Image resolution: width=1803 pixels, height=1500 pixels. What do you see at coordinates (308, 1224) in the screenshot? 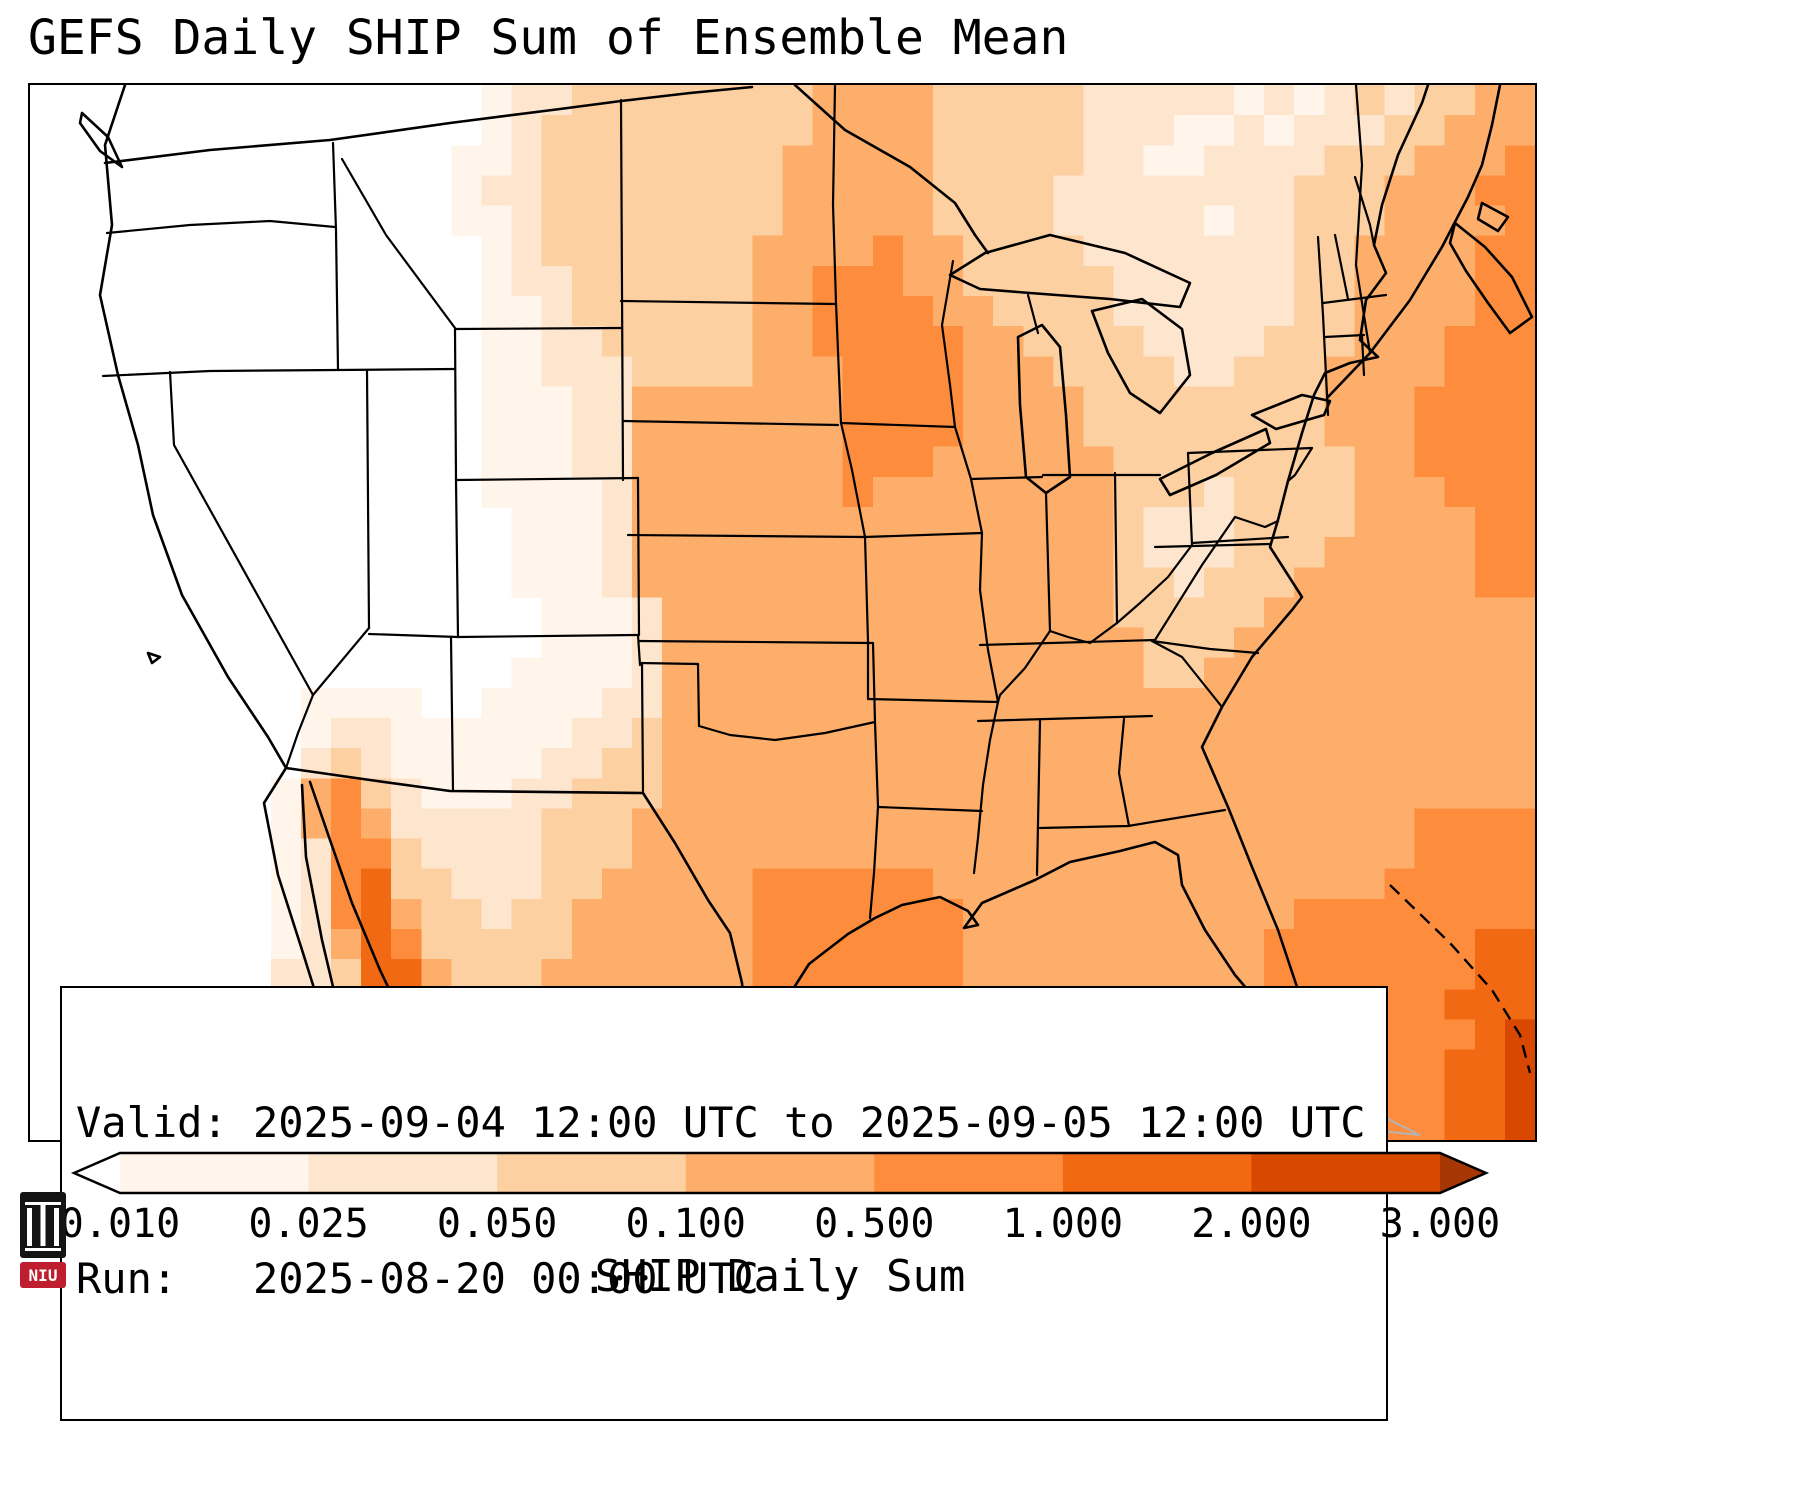
I see `colorbar-tick-label: 0.025` at bounding box center [308, 1224].